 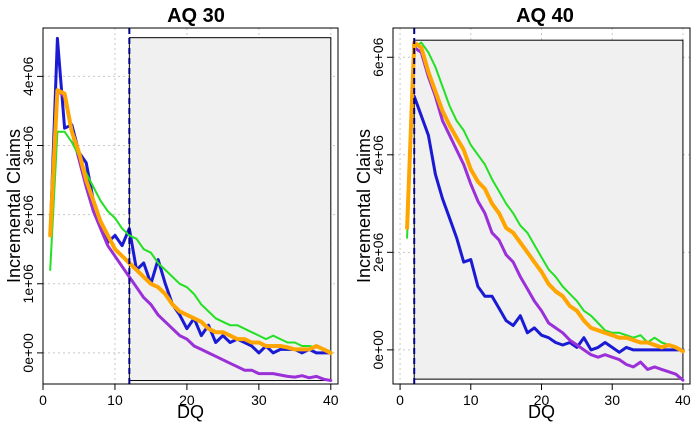 What do you see at coordinates (28, 215) in the screenshot?
I see `y-tick-label-2: 2e+06` at bounding box center [28, 215].